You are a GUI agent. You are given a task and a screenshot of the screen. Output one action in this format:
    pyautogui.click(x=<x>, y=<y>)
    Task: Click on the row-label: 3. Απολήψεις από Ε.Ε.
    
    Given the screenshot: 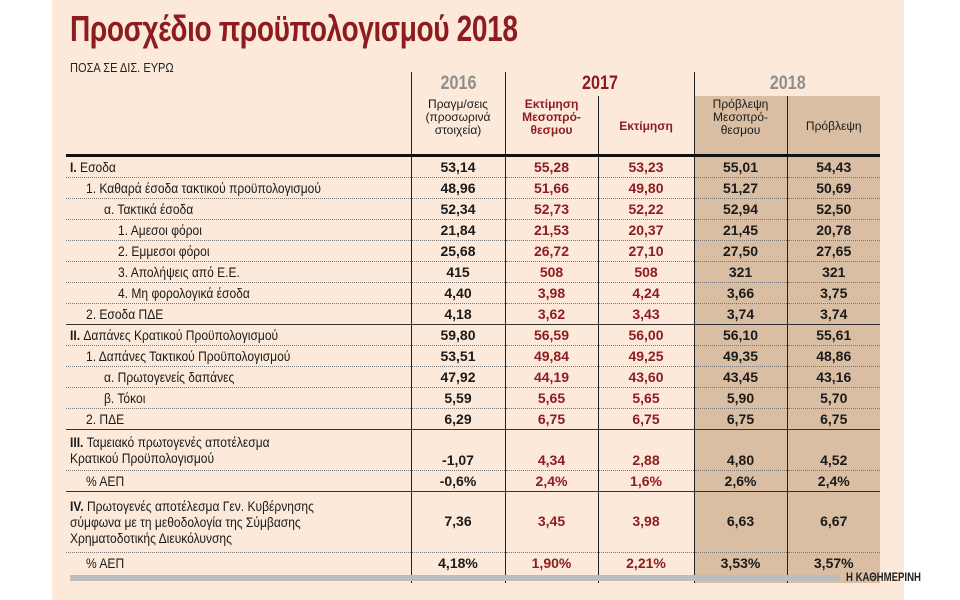 What is the action you would take?
    pyautogui.click(x=238, y=272)
    